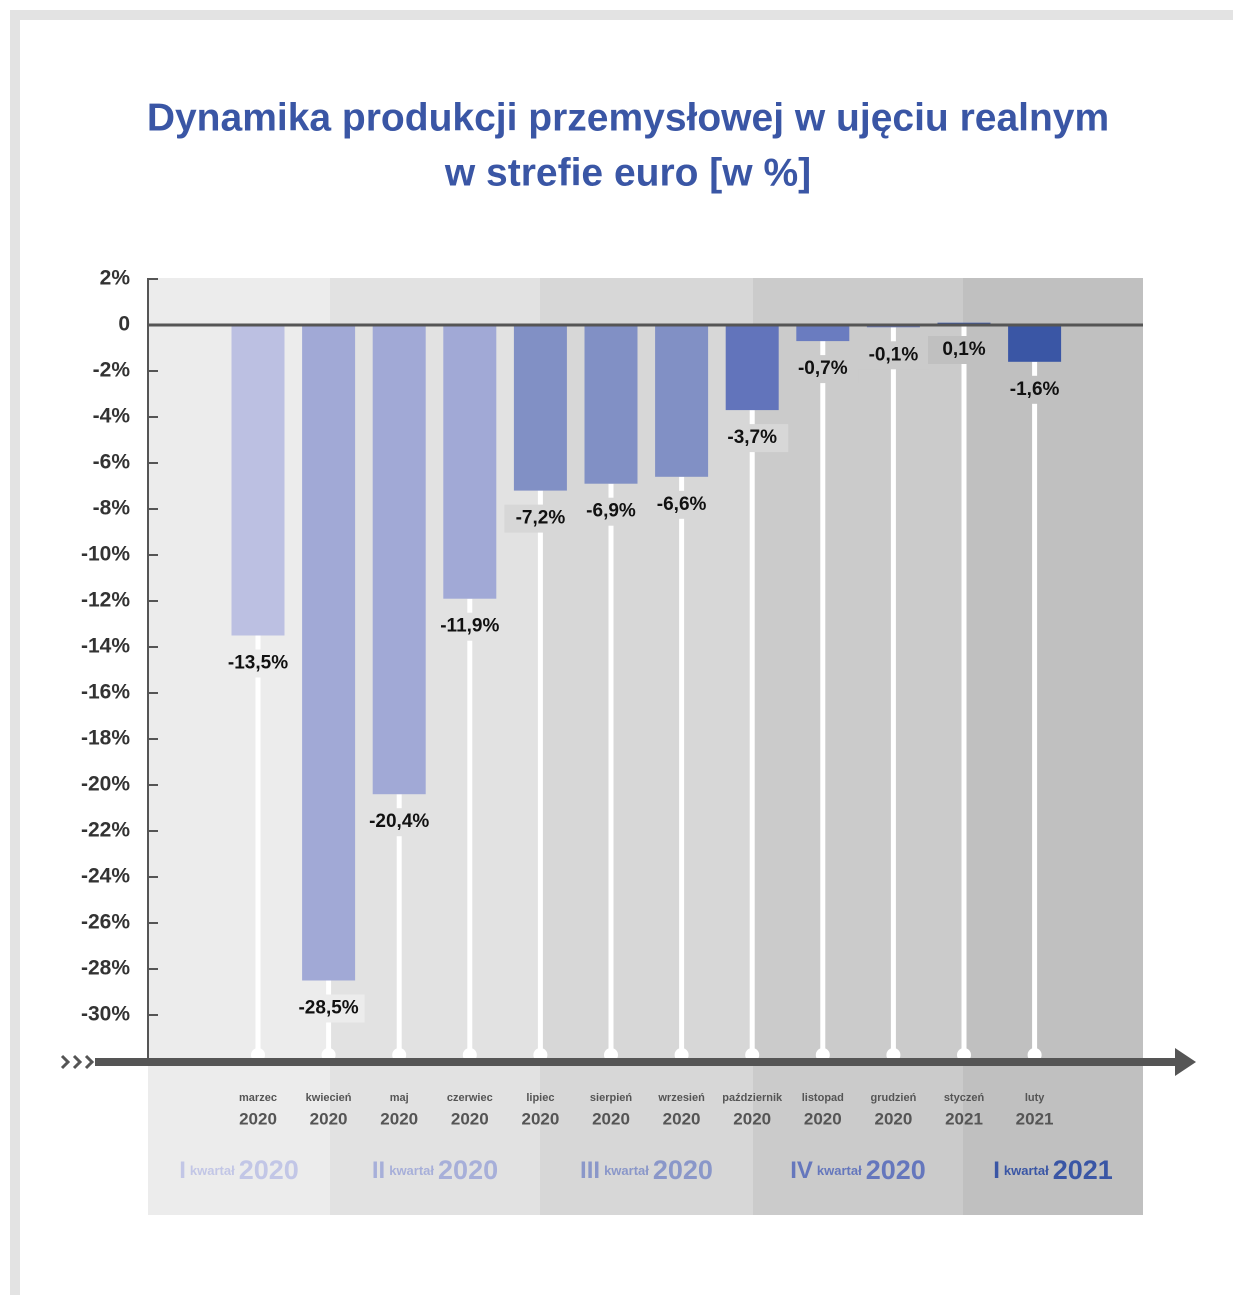 The image size is (1233, 1295). What do you see at coordinates (105, 784) in the screenshot?
I see `y-tick-label: -20%` at bounding box center [105, 784].